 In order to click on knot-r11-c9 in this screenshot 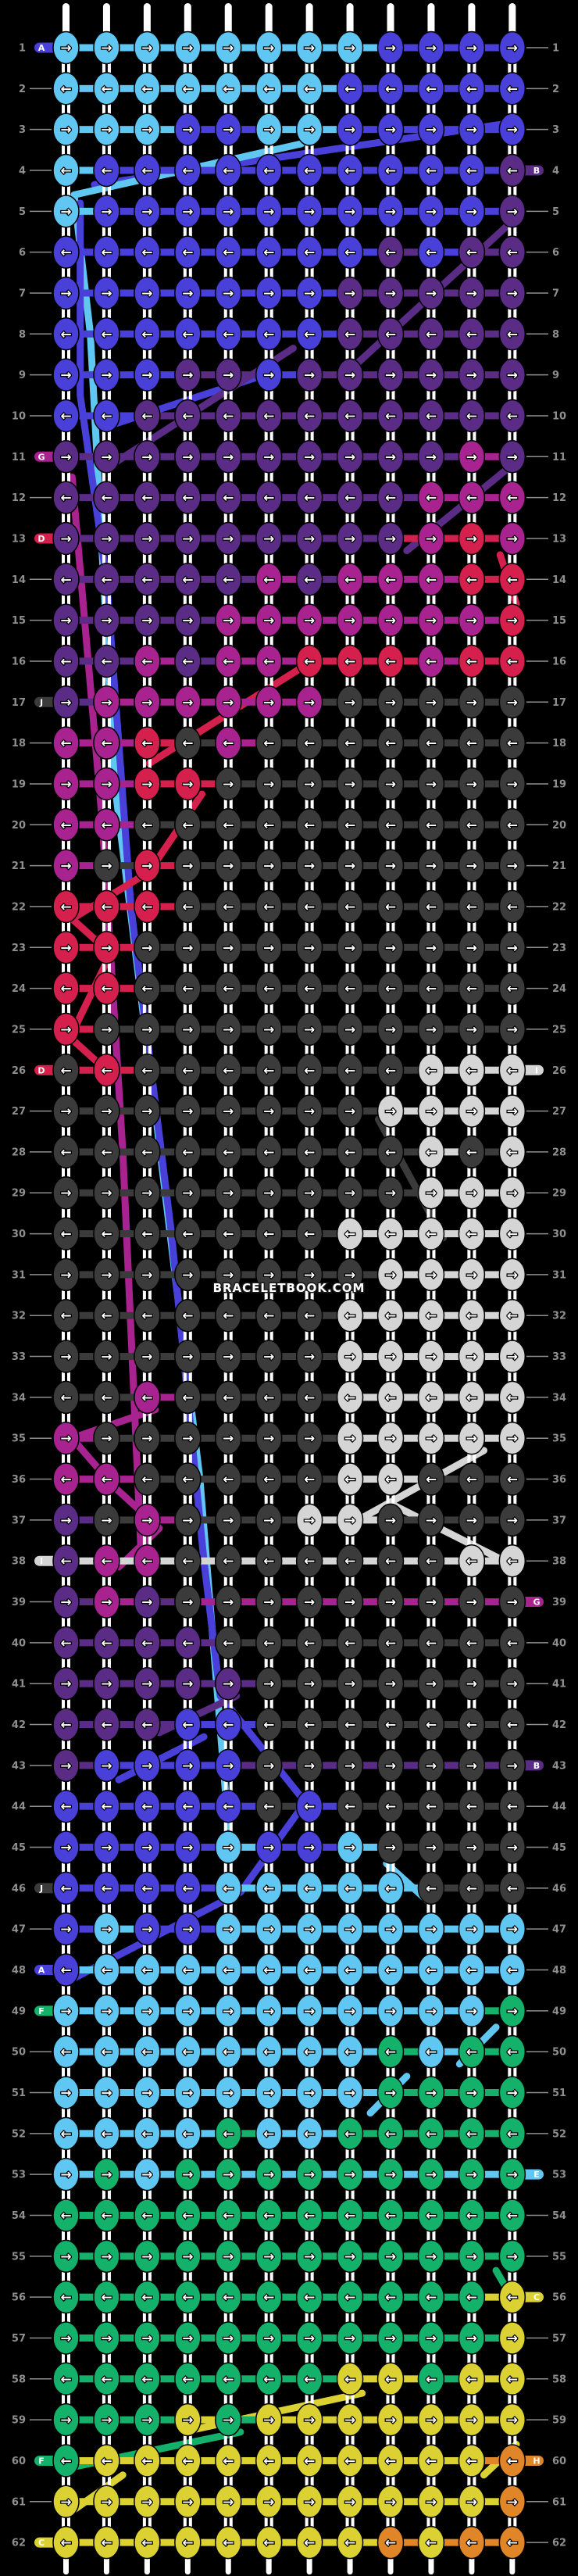, I will do `click(391, 457)`.